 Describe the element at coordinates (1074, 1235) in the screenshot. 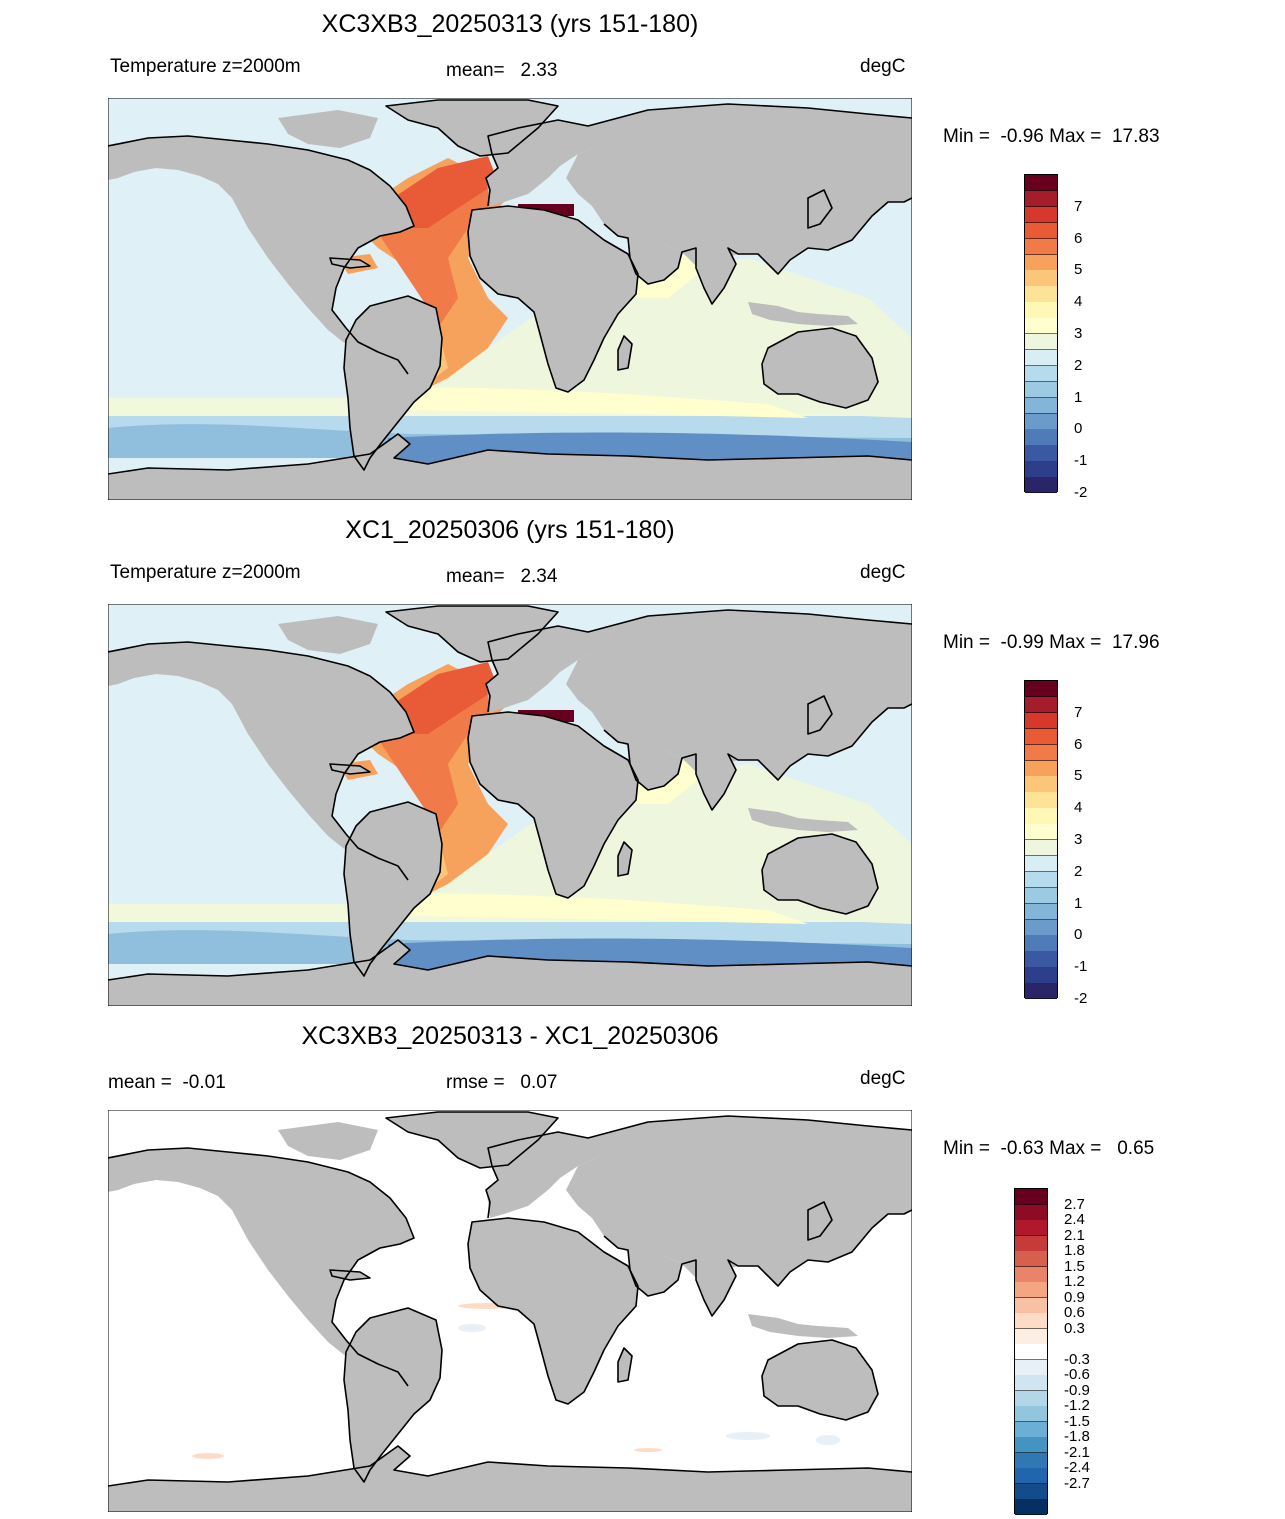

I see `colorbar-tick-label: 2.1` at that location.